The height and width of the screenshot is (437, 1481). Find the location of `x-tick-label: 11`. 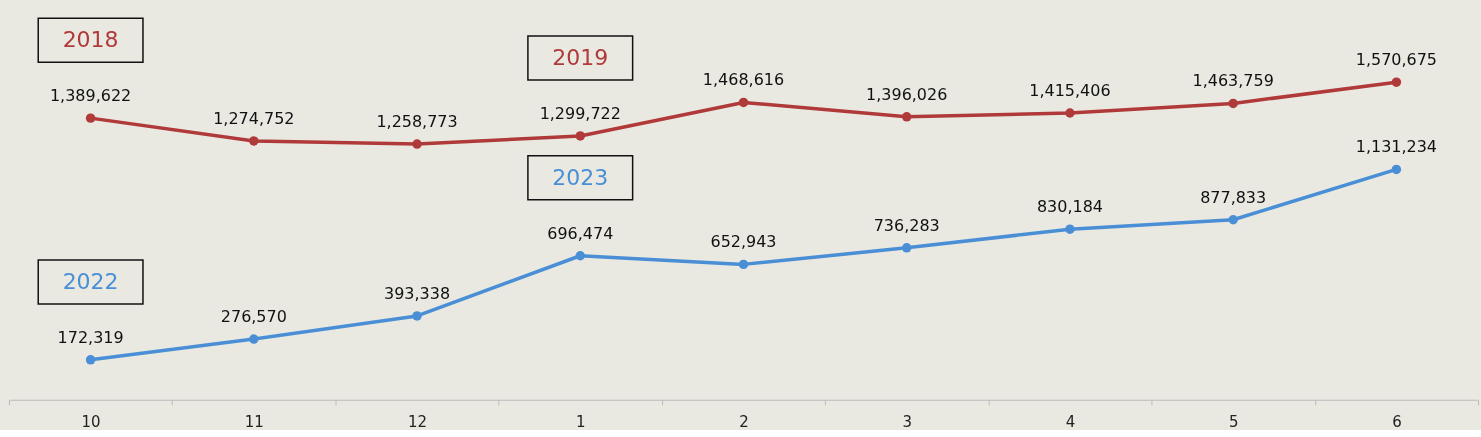

x-tick-label: 11 is located at coordinates (254, 422).